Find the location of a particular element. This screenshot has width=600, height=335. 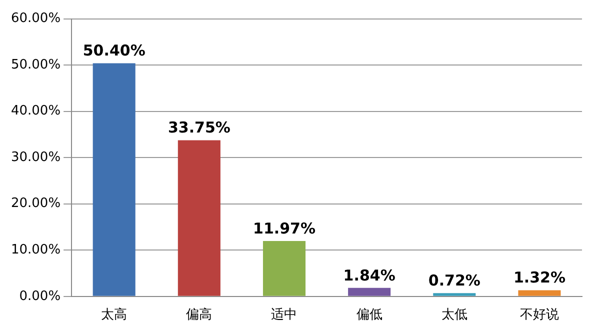

y-tick-label: 60.00% is located at coordinates (35, 18).